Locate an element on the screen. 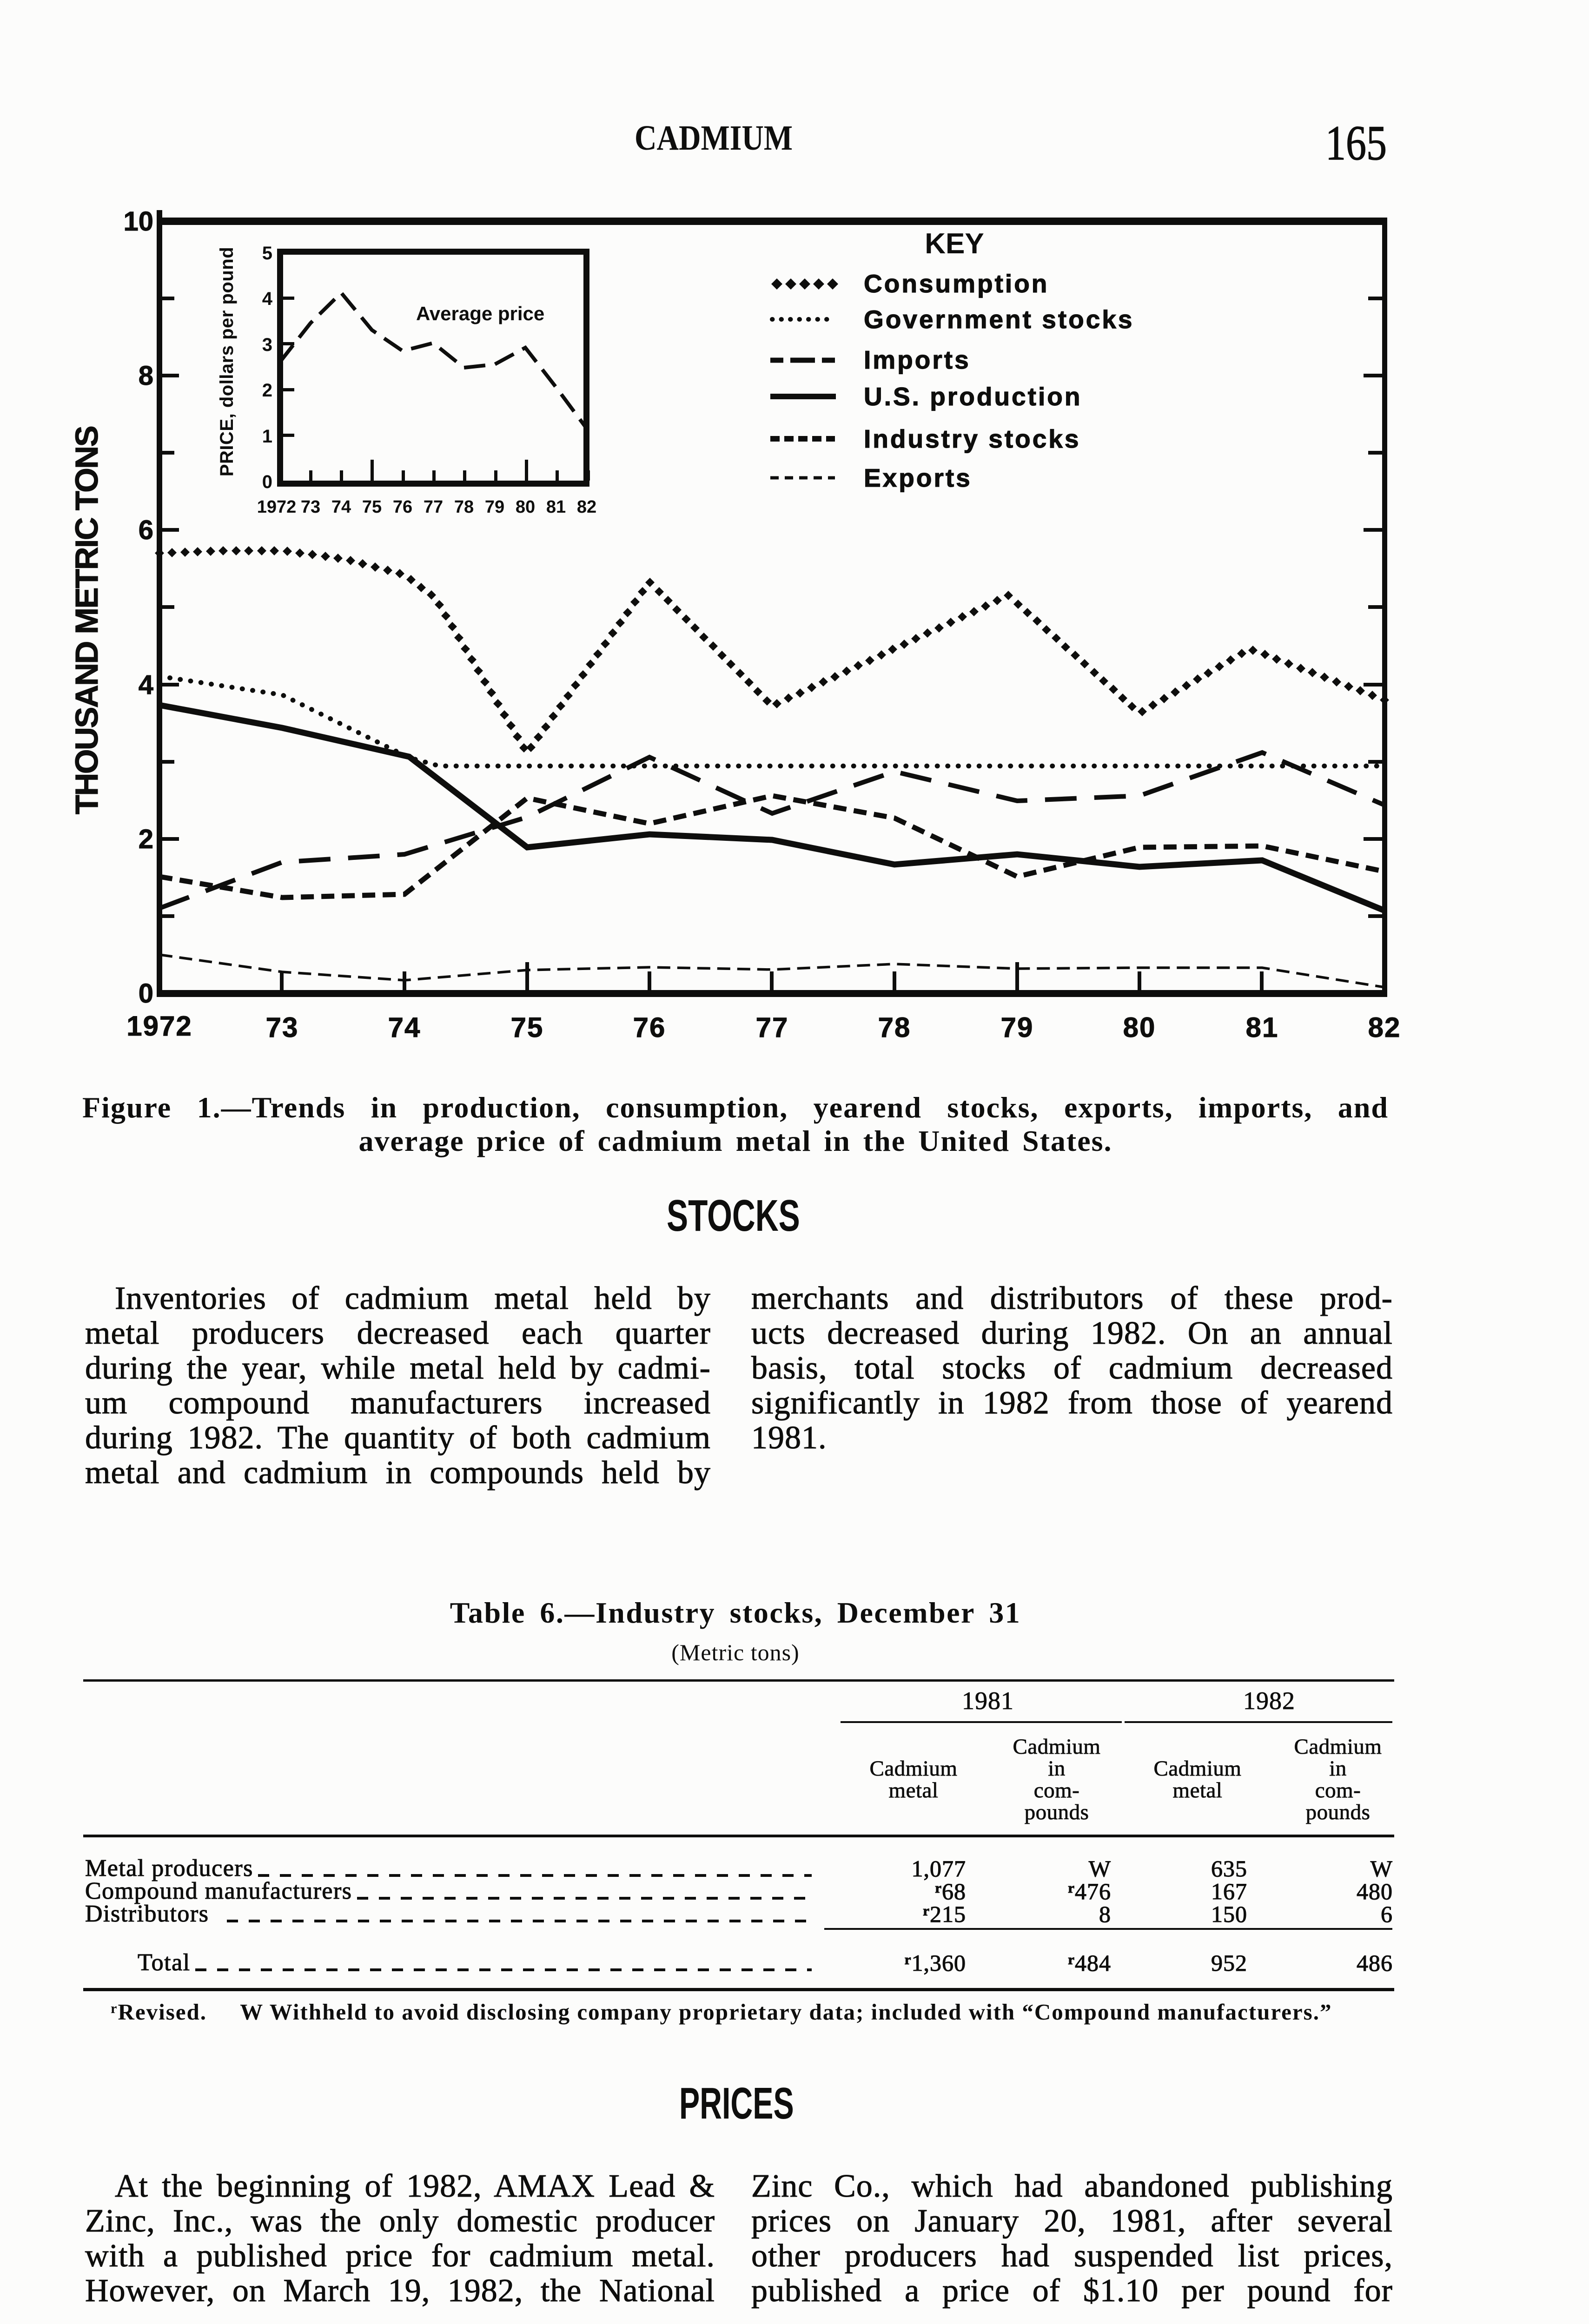 The image size is (1589, 2324). svg-text: PRICE, dollars per pound is located at coordinates (227, 361).